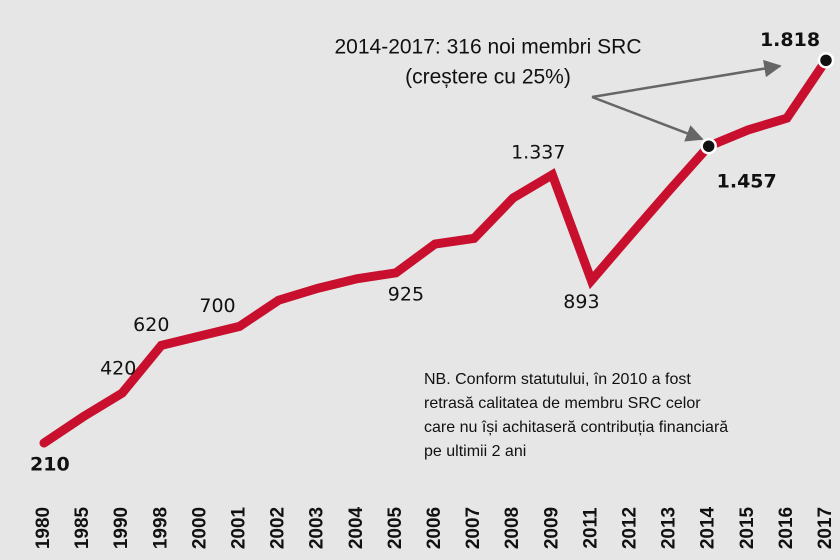  What do you see at coordinates (825, 528) in the screenshot?
I see `x-tick-label: 2017` at bounding box center [825, 528].